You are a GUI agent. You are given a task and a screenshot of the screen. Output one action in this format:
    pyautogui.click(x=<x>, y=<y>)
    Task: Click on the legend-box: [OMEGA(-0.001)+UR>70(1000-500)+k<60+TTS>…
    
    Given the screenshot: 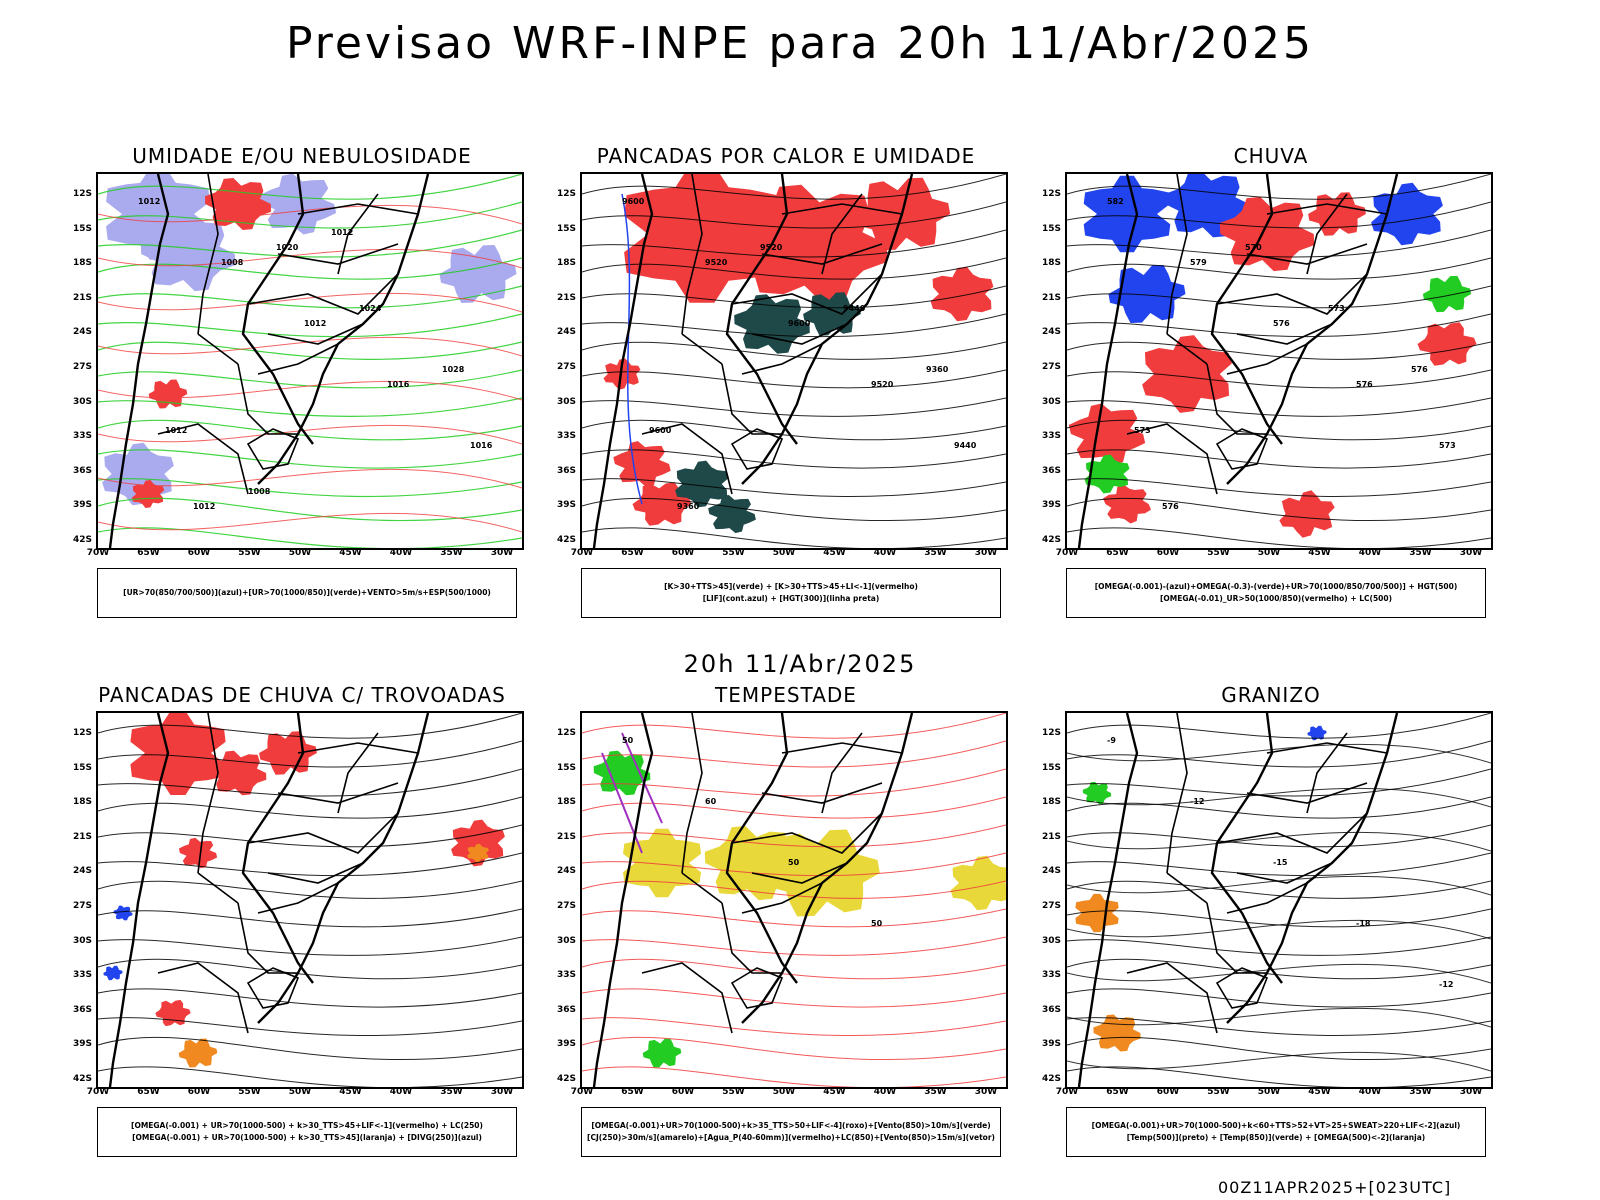 What is the action you would take?
    pyautogui.click(x=1276, y=1132)
    